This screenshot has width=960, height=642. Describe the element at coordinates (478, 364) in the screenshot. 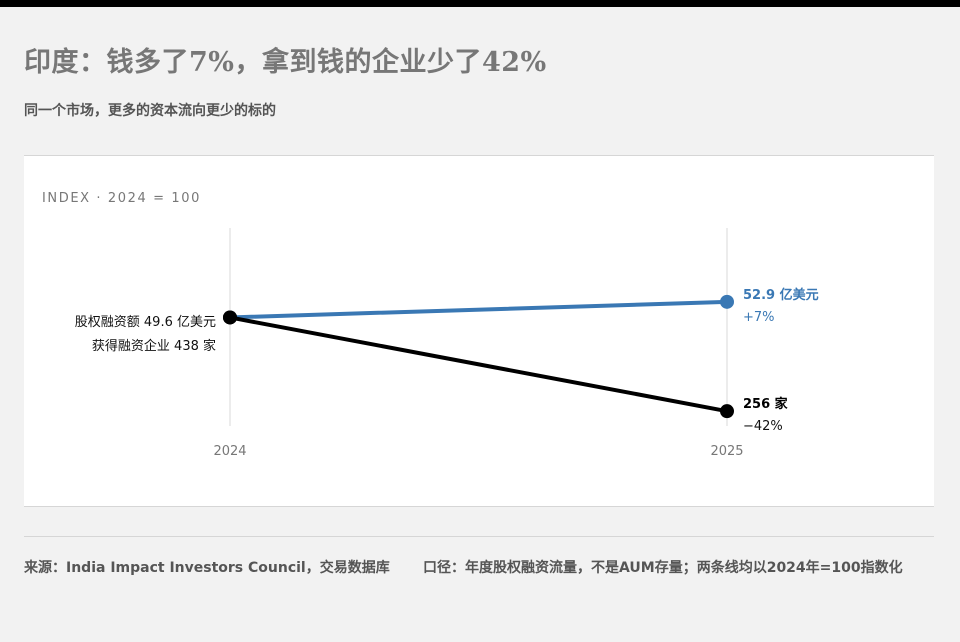

I see `funded-companies-line` at that location.